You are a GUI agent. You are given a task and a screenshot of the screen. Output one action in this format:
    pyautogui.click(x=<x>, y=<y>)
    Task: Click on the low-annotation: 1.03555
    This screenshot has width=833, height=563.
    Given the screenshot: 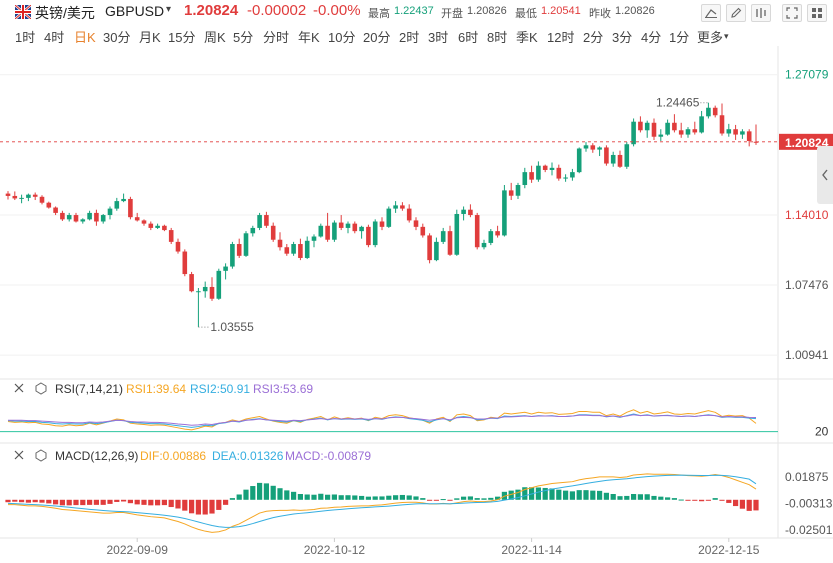 What is the action you would take?
    pyautogui.click(x=232, y=327)
    